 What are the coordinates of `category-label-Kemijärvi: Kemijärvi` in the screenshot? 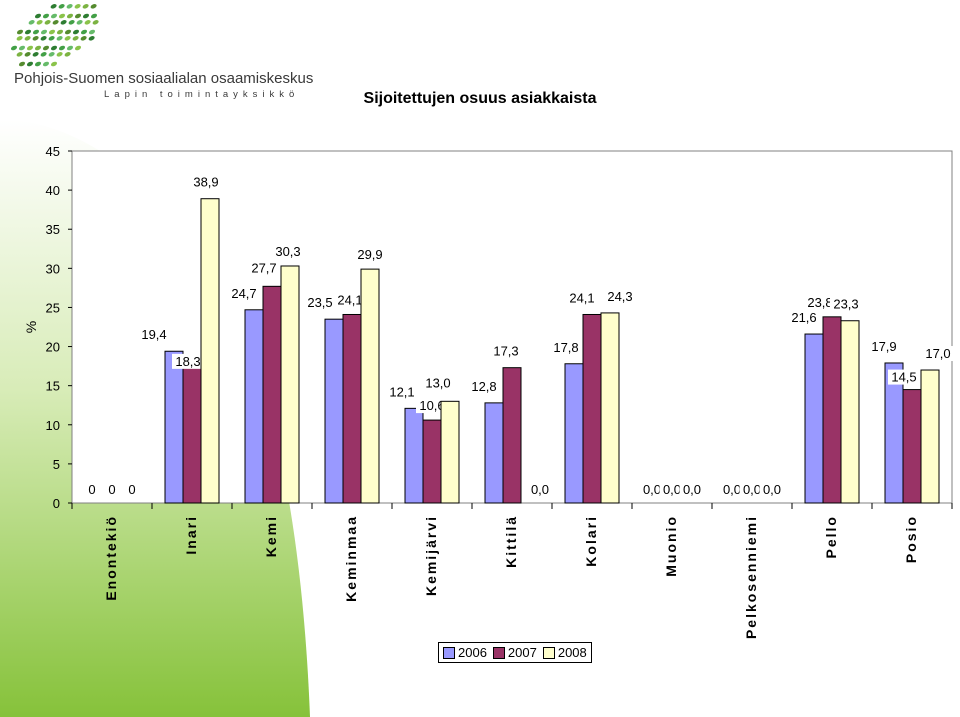 It's located at (431, 555).